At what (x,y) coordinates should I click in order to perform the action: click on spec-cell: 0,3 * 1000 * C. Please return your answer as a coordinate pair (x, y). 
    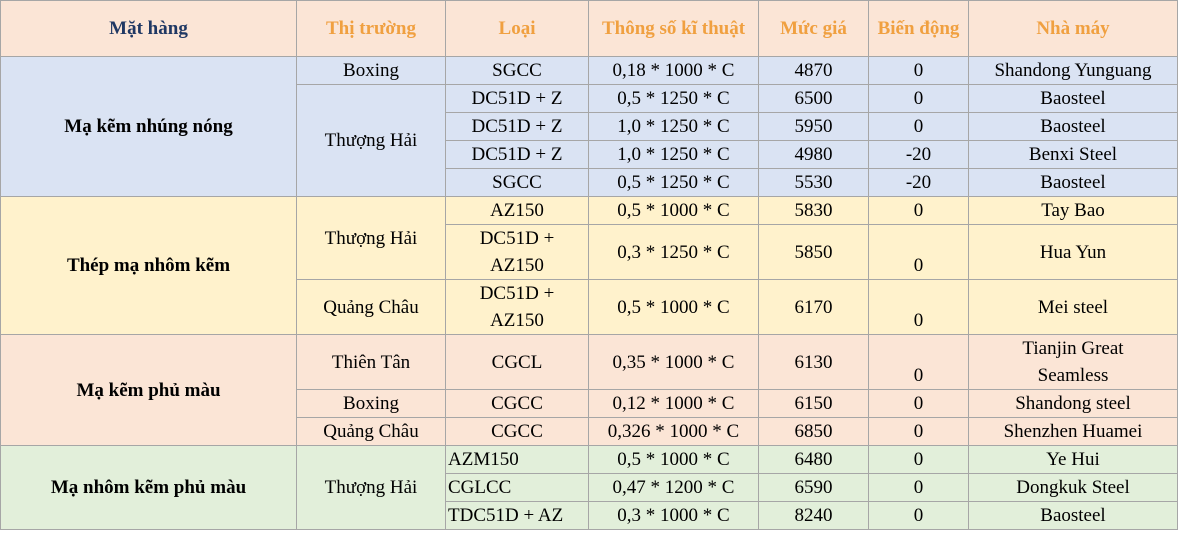
    Looking at the image, I should click on (673, 515).